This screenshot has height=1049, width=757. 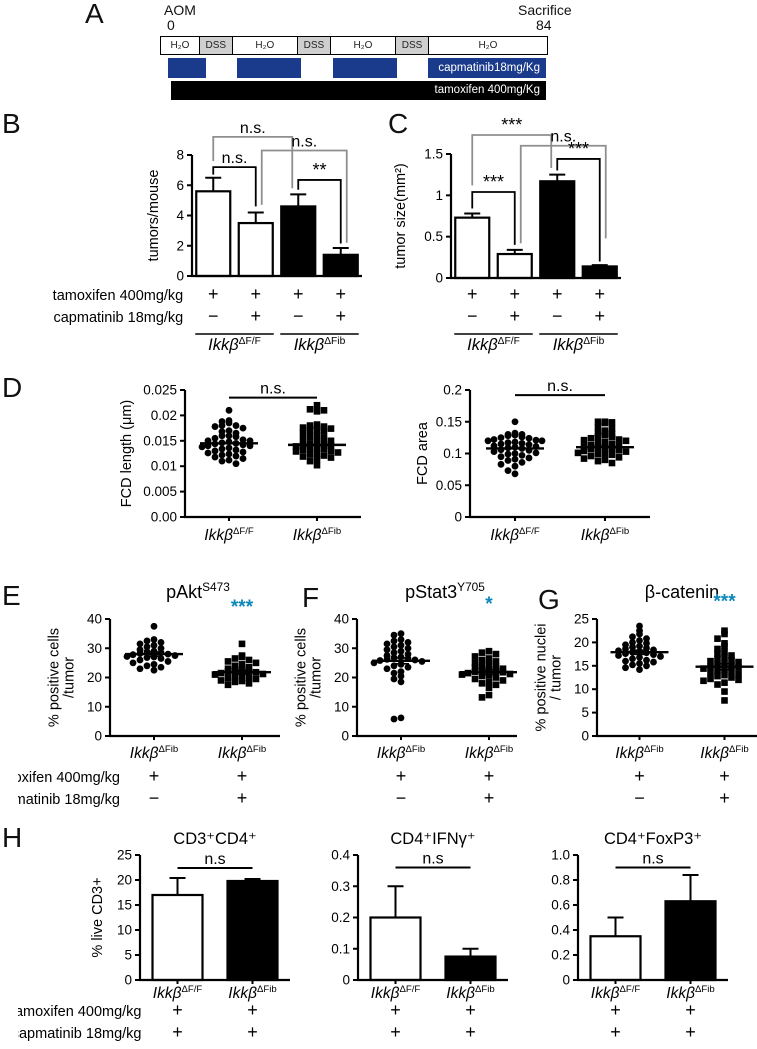 What do you see at coordinates (489, 68) in the screenshot?
I see `capmatinib-track-label: capmatinib18mg/Kg` at bounding box center [489, 68].